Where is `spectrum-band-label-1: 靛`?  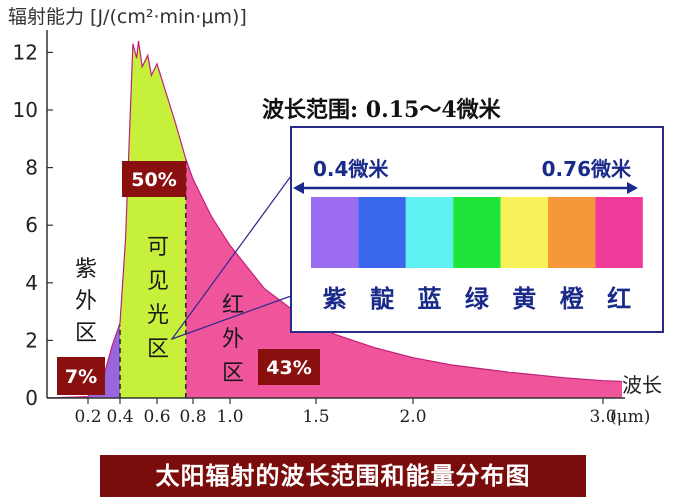
spectrum-band-label-1: 靛 is located at coordinates (382, 299).